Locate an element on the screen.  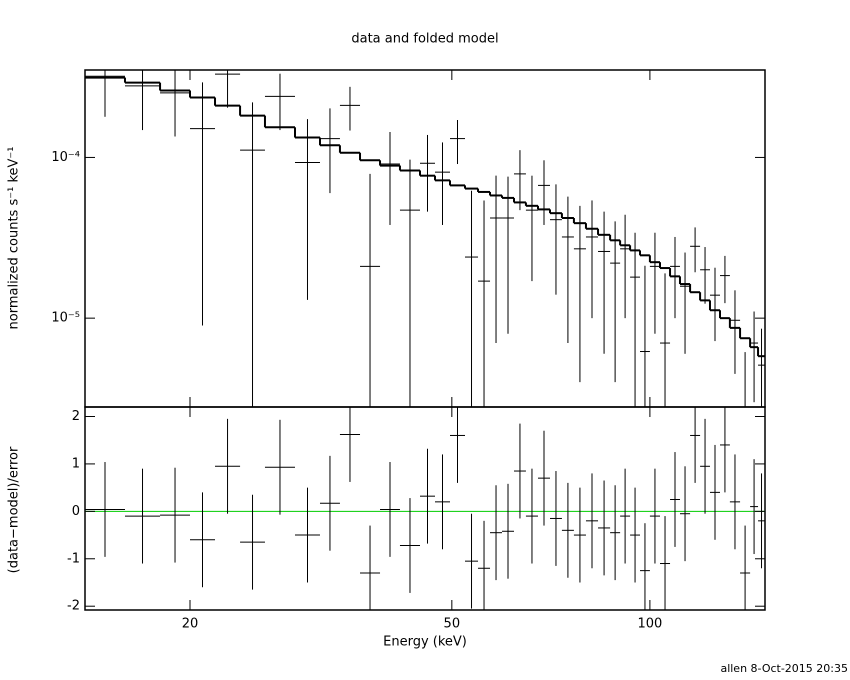
y-tick-label: 1 is located at coordinates (76, 463).